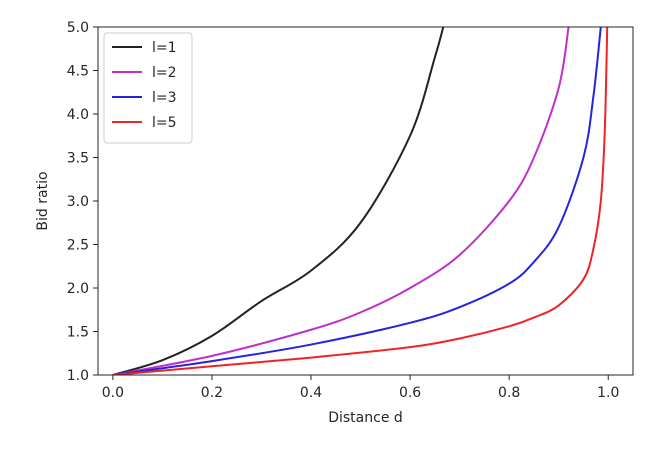 The width and height of the screenshot is (666, 449). What do you see at coordinates (164, 48) in the screenshot?
I see `legend-label: l=1` at bounding box center [164, 48].